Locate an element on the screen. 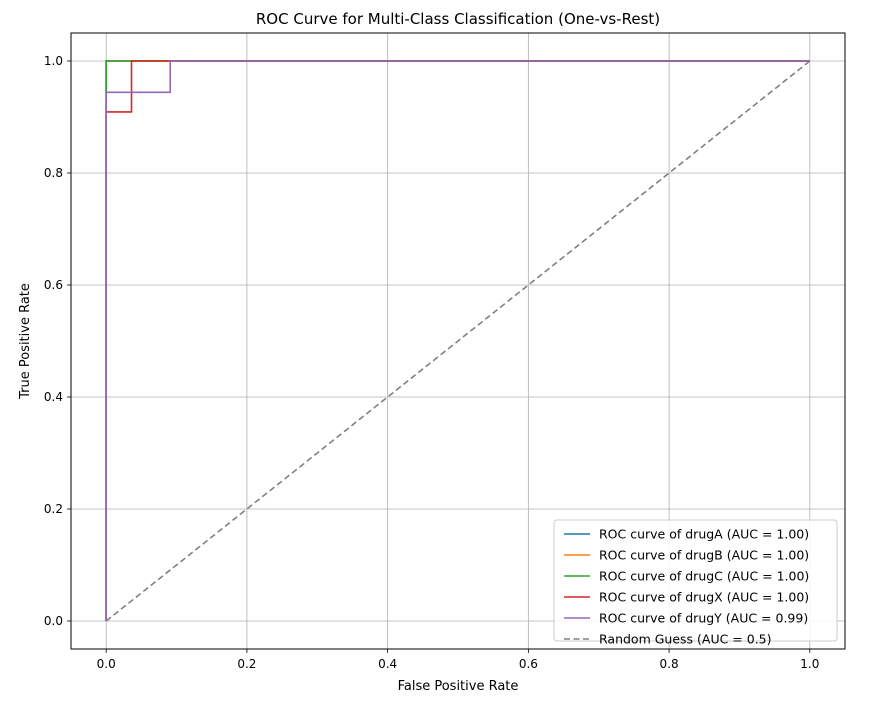  legend-label-0: ROC curve of drugA (AUC = 1.00) is located at coordinates (704, 534).